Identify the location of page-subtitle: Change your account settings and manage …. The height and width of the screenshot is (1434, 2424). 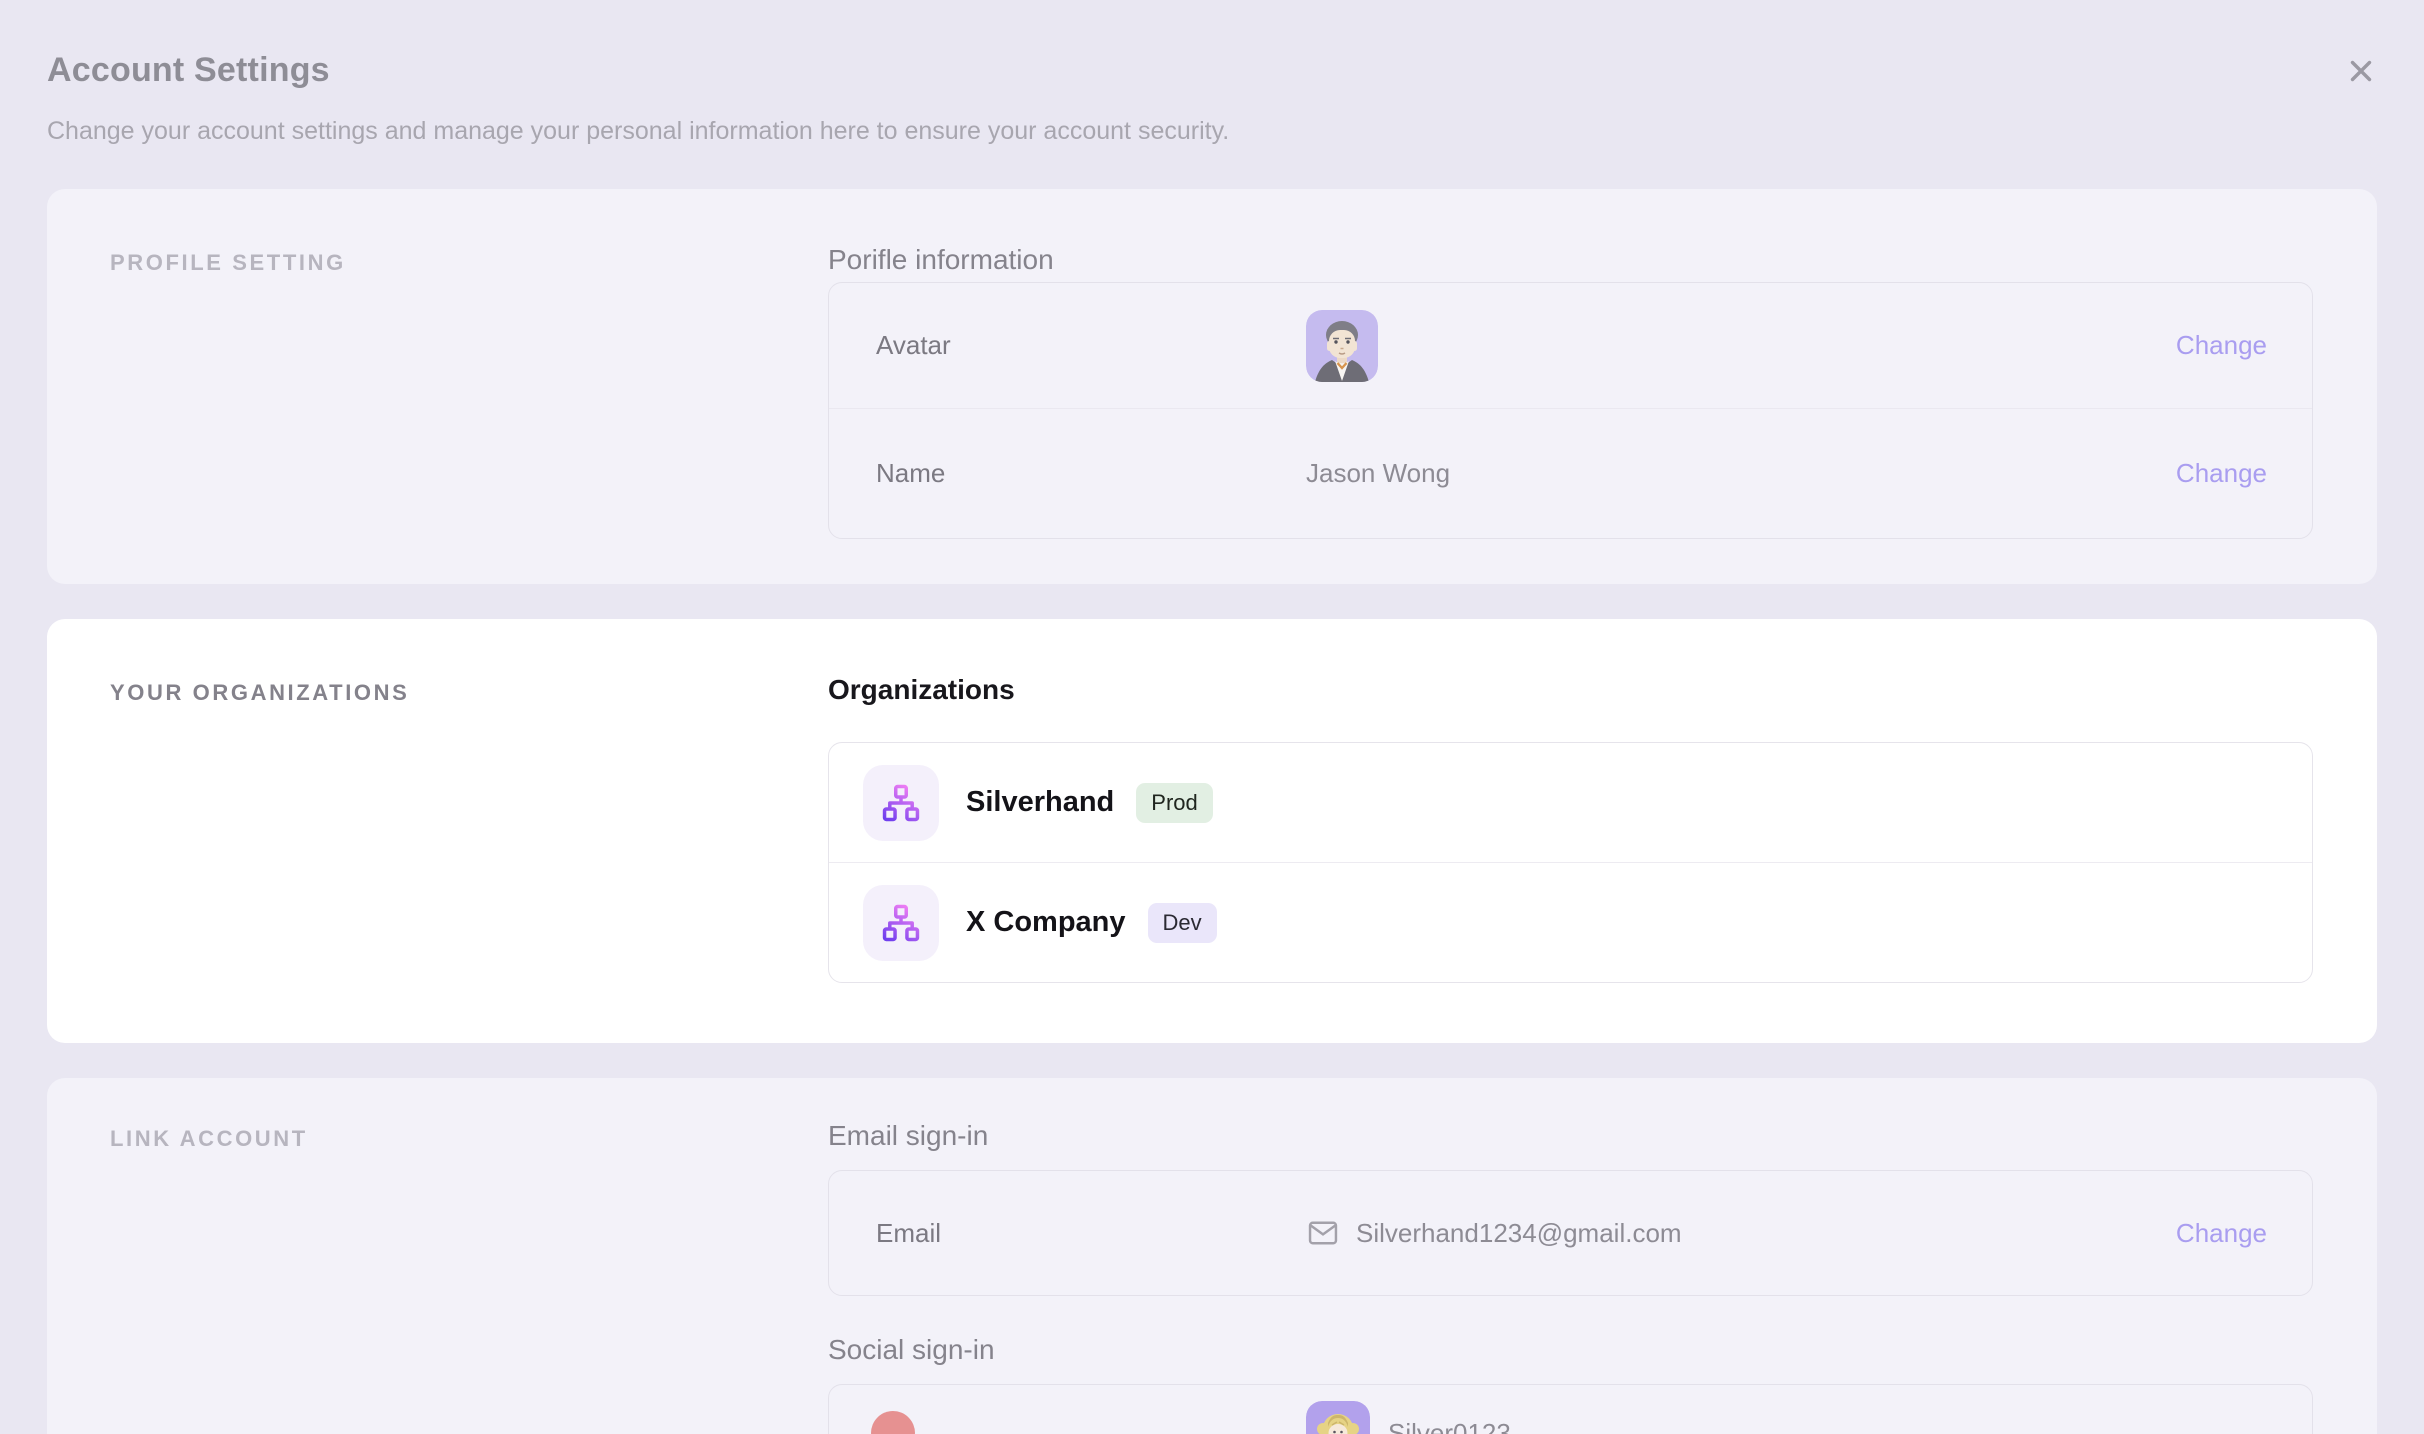
(638, 131).